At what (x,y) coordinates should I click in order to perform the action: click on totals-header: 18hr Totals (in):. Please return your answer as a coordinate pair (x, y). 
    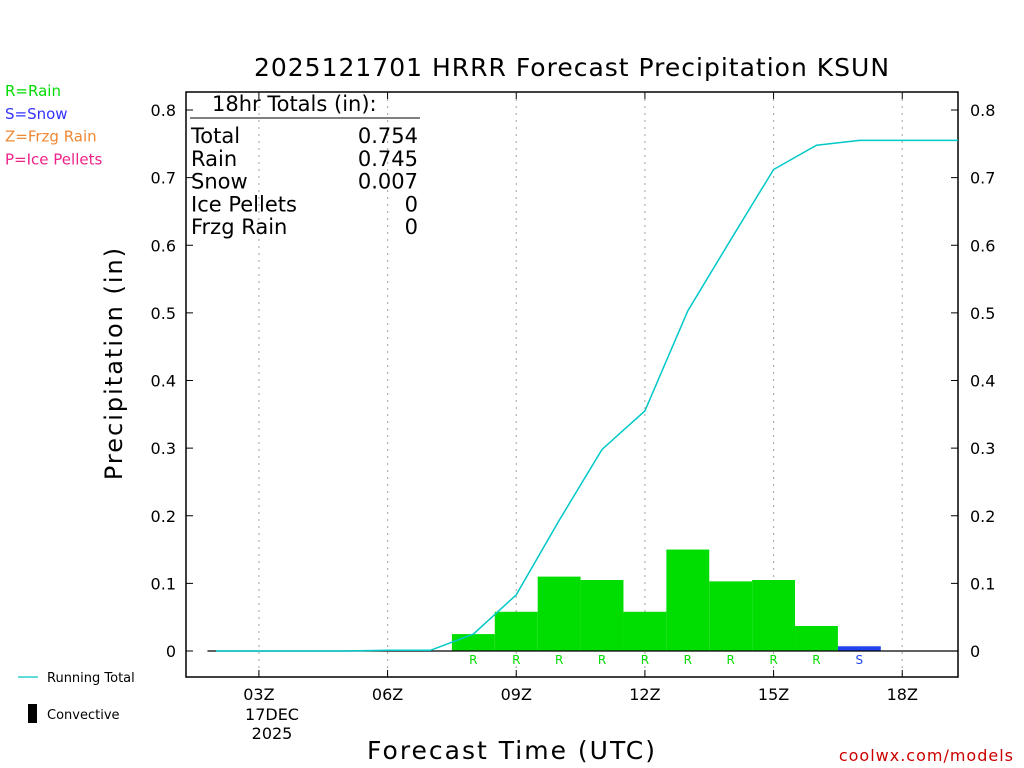
    Looking at the image, I should click on (294, 104).